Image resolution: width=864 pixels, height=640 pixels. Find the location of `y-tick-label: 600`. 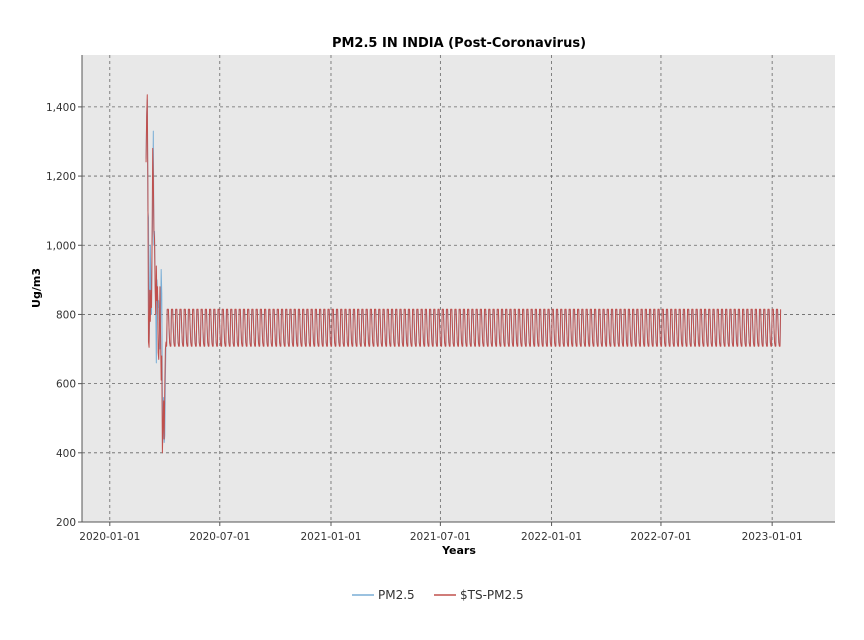

y-tick-label: 600 is located at coordinates (66, 385).